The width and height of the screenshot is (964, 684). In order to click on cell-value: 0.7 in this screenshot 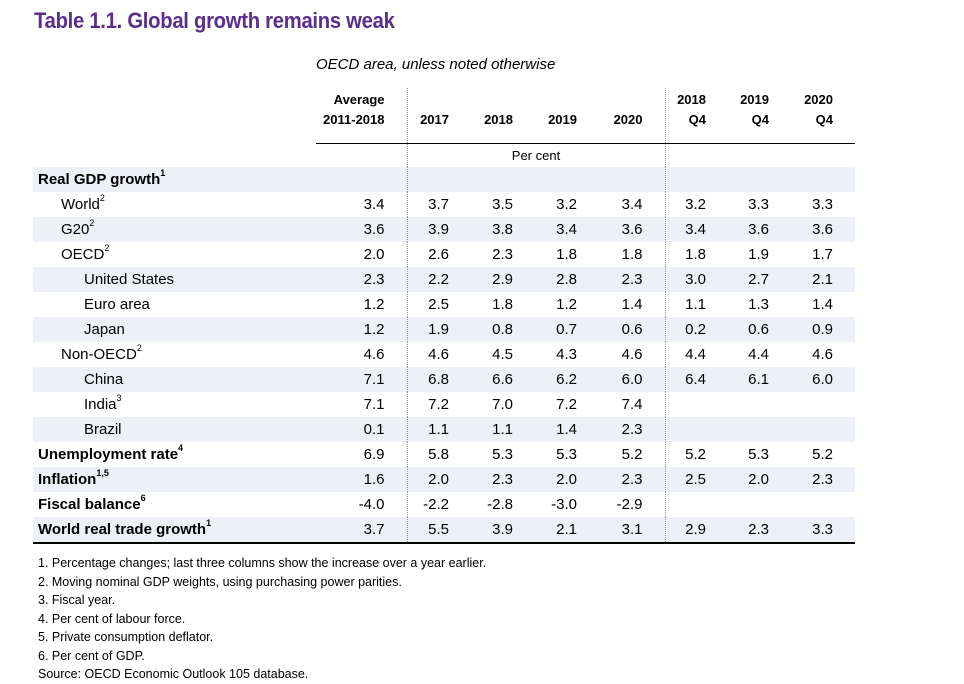, I will do `click(567, 329)`.